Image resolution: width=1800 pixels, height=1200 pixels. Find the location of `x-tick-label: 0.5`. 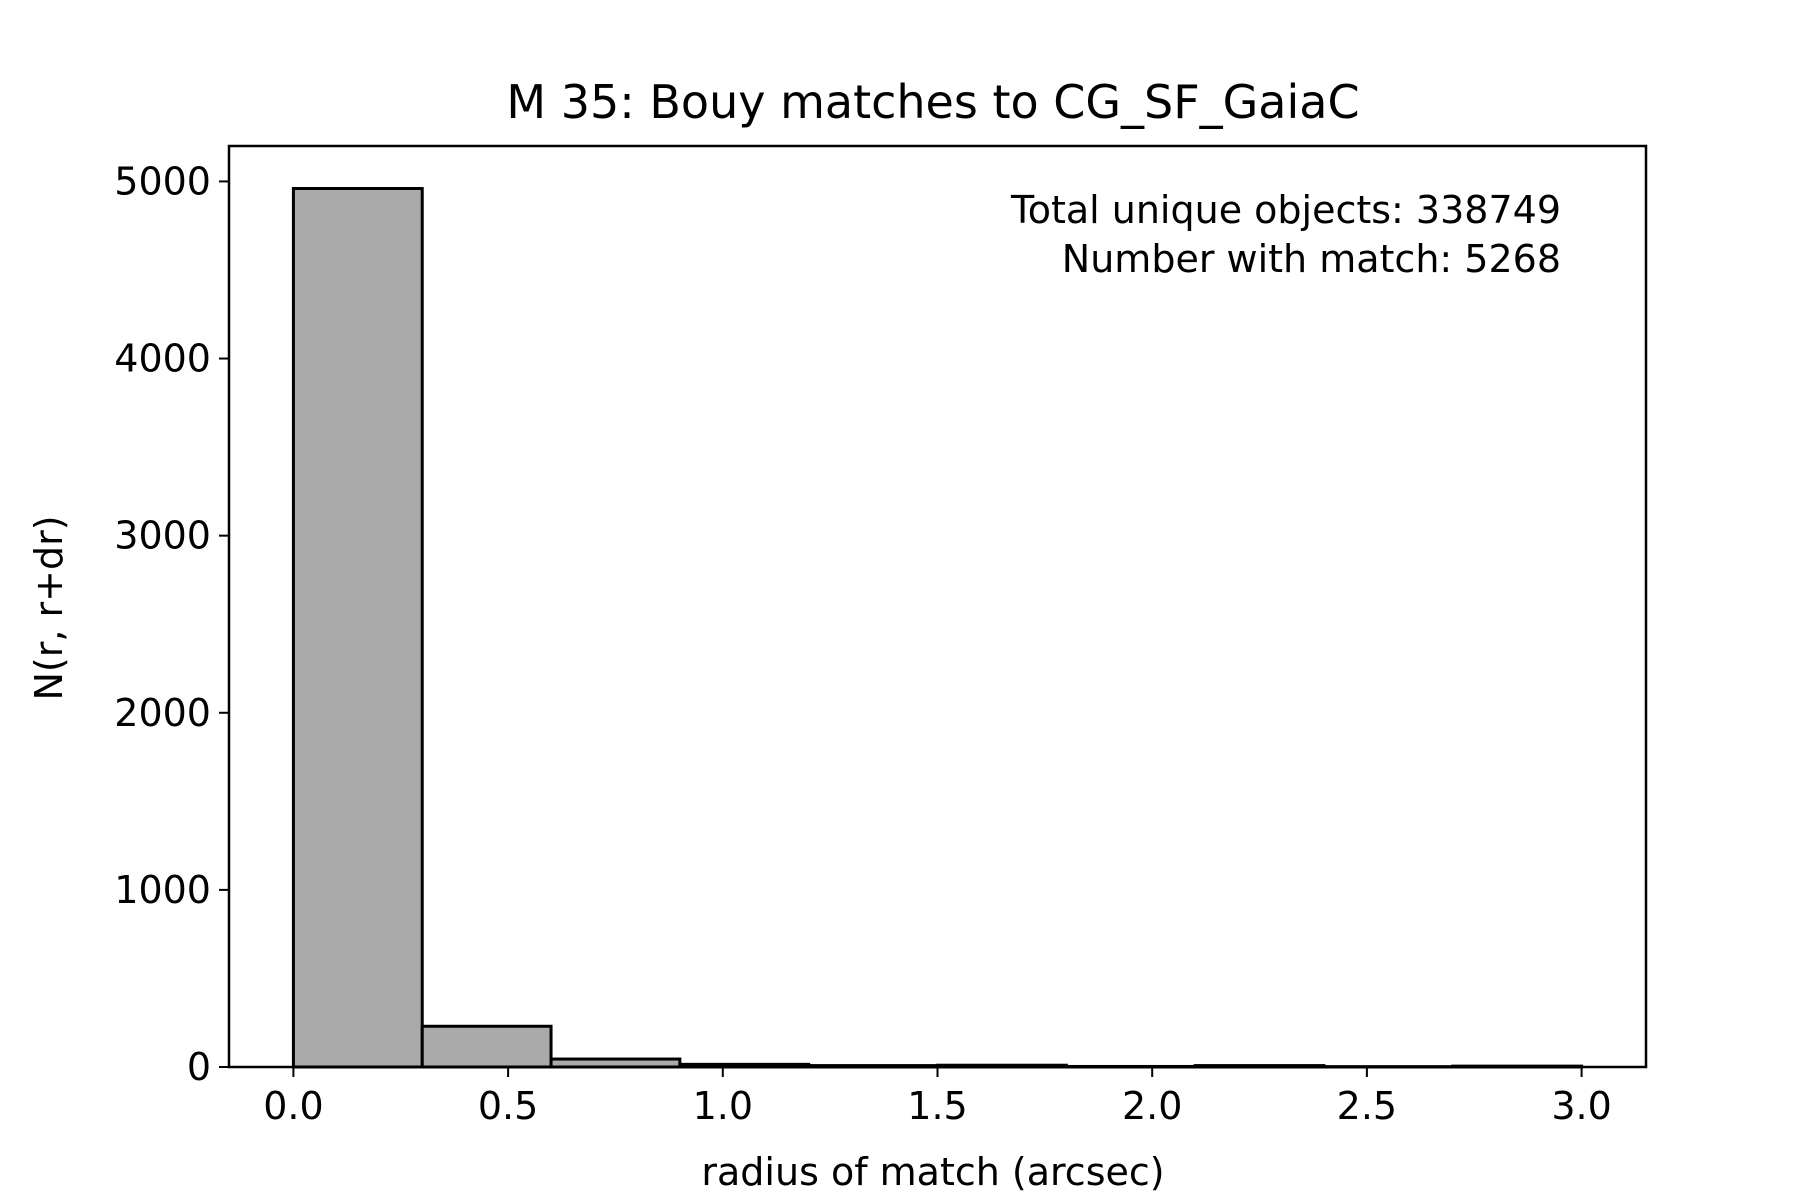

x-tick-label: 0.5 is located at coordinates (508, 1106).